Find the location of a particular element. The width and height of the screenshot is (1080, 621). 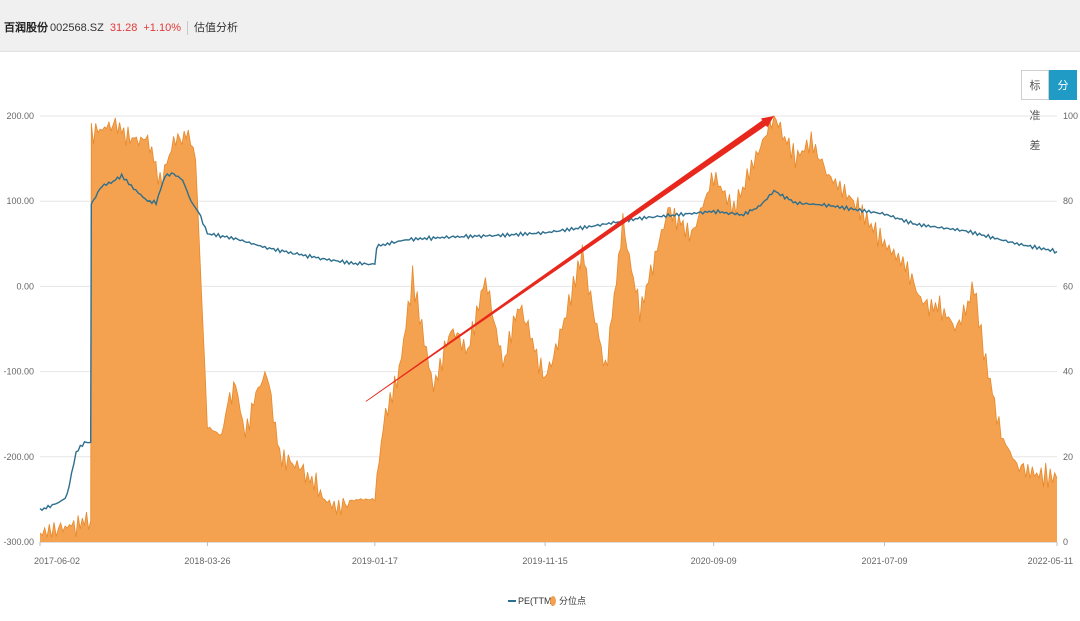

right-axis-ticks: 100 80 60 40 20 0 is located at coordinates (1070, 329).